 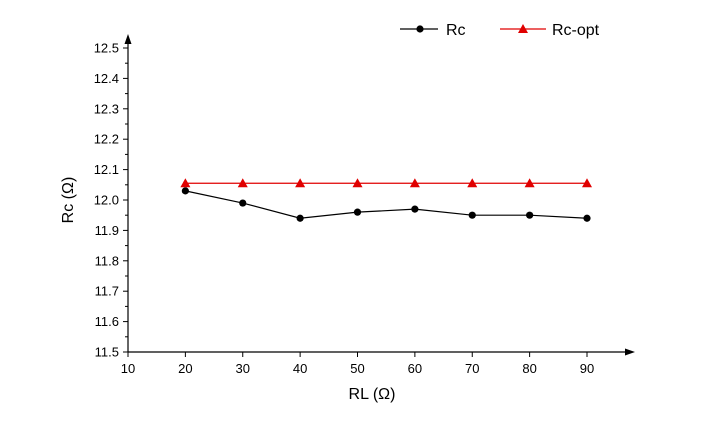 What do you see at coordinates (386, 204) in the screenshot?
I see `series-rc-line` at bounding box center [386, 204].